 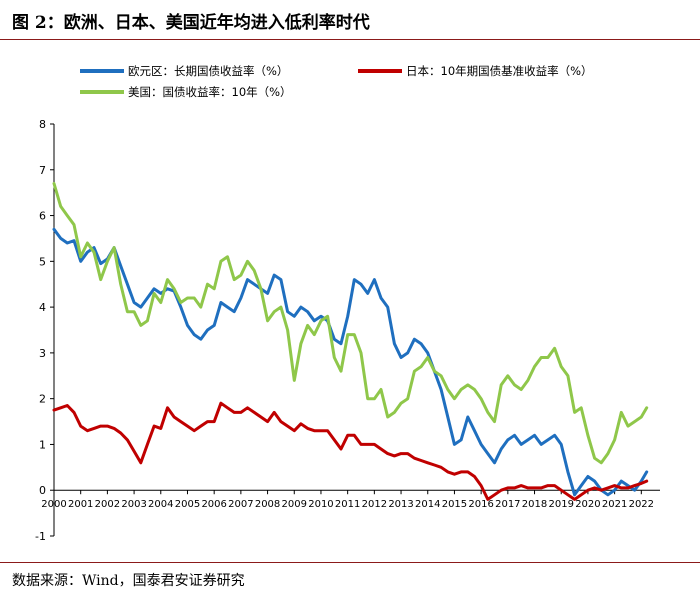 I want to click on x-tick-label: 2018, so click(x=534, y=504).